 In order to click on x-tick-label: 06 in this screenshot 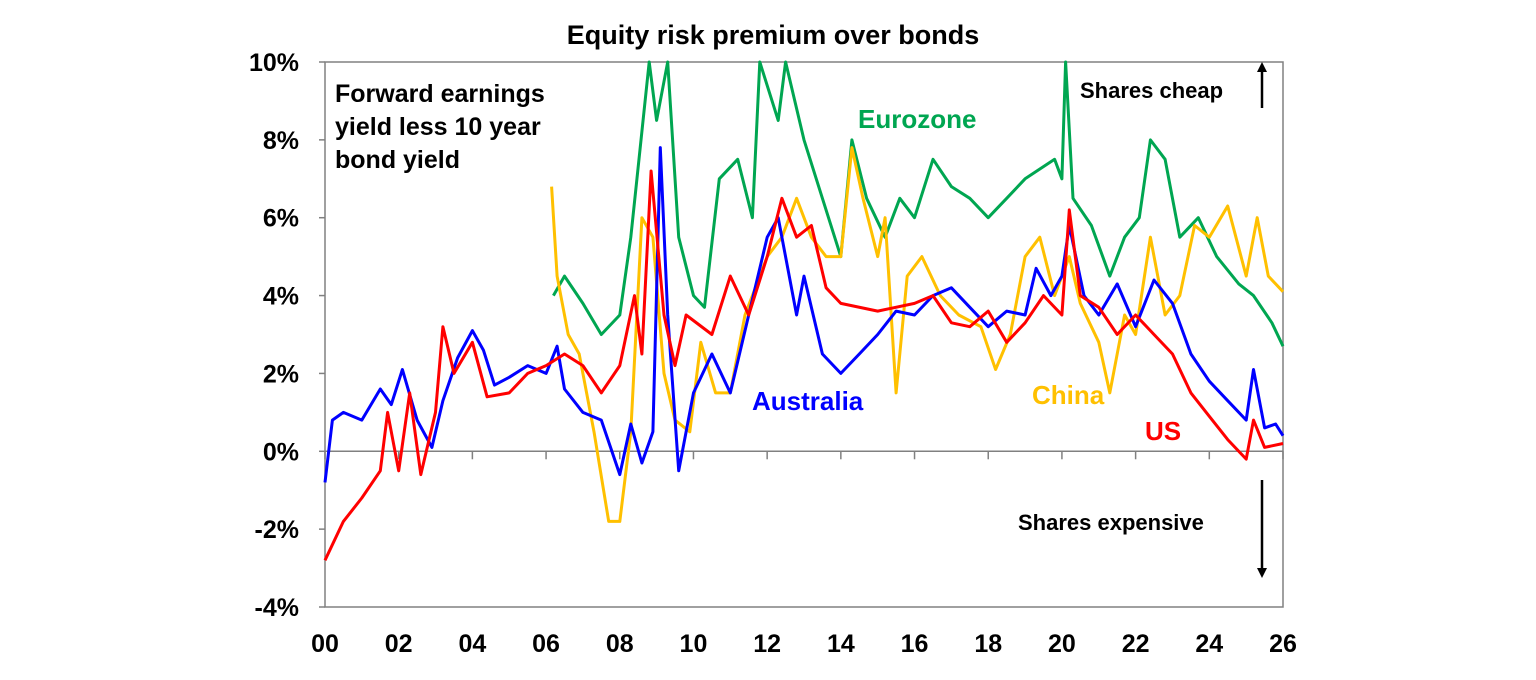, I will do `click(546, 644)`.